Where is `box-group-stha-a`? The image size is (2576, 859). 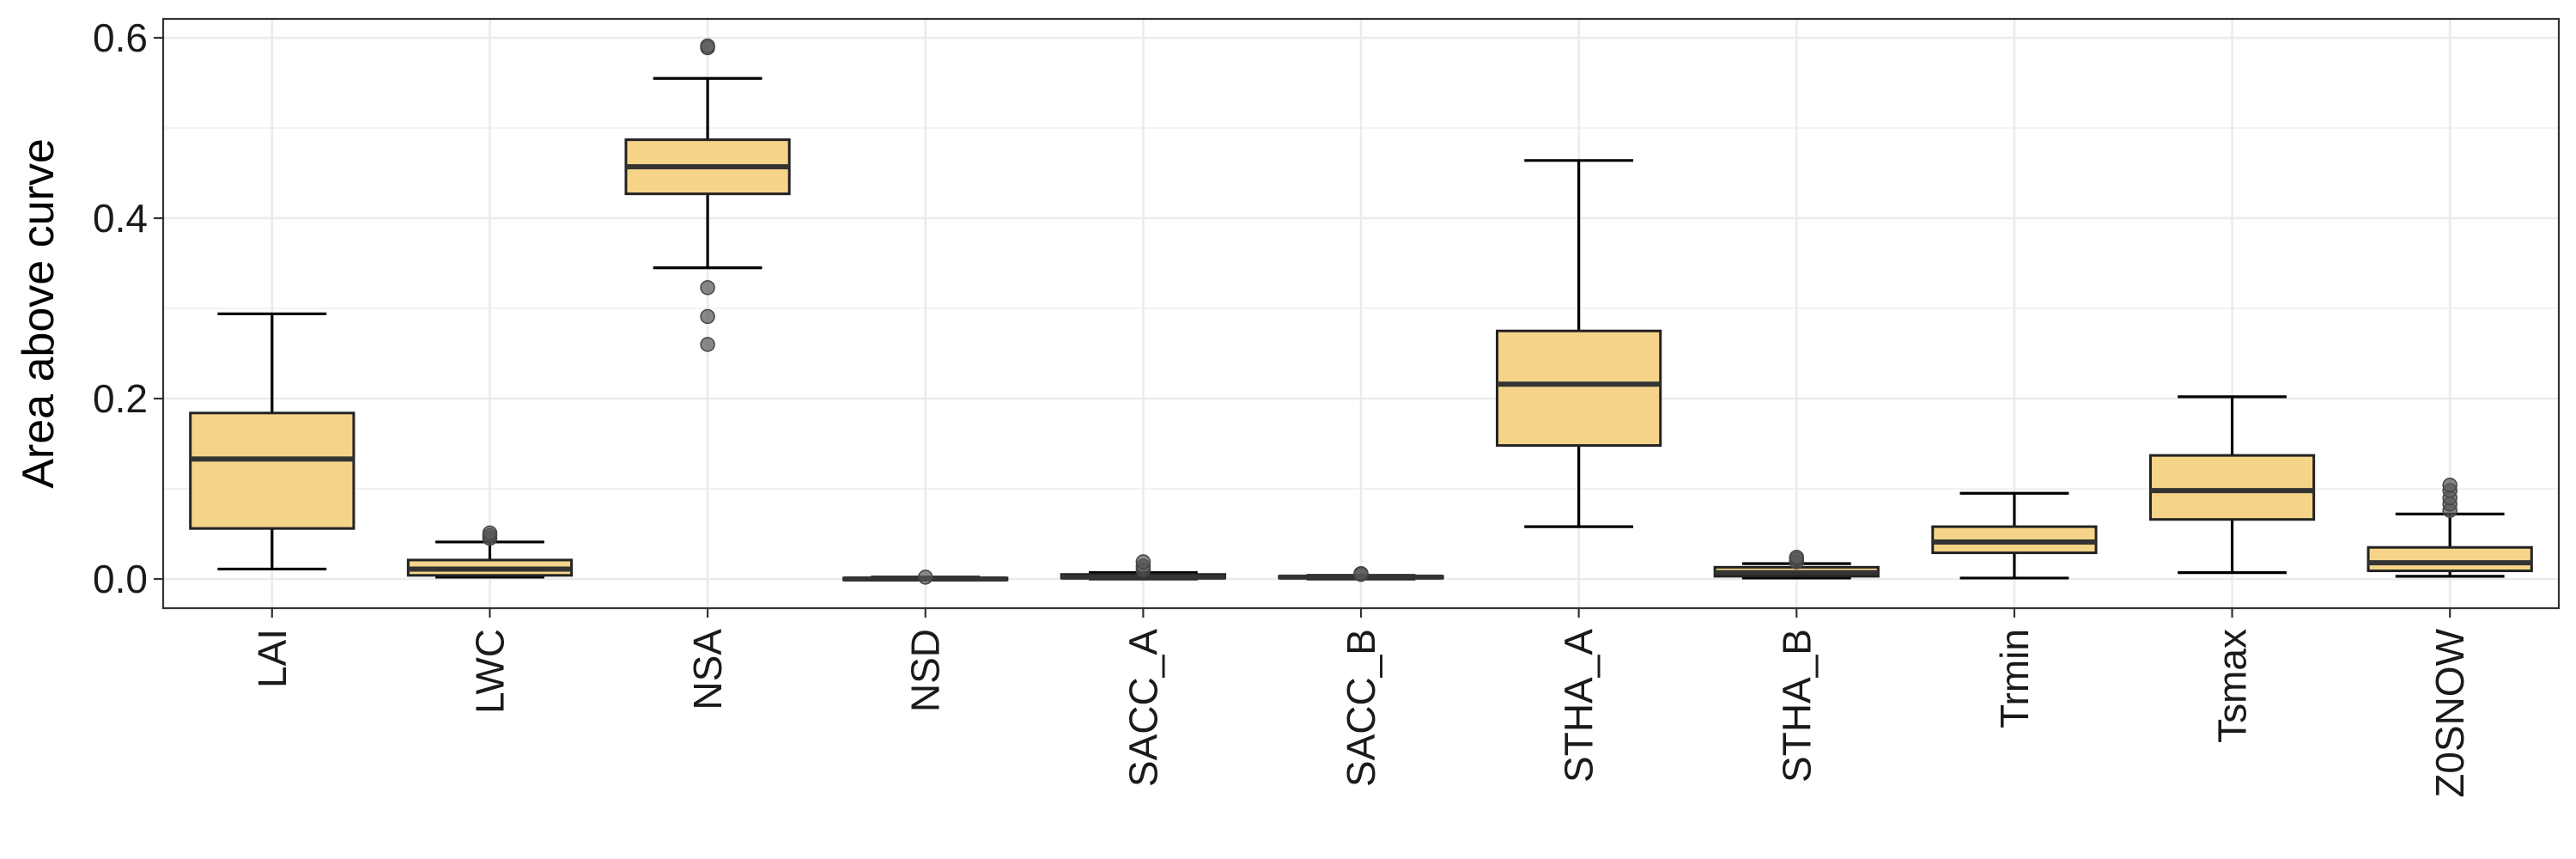
box-group-stha-a is located at coordinates (1579, 343).